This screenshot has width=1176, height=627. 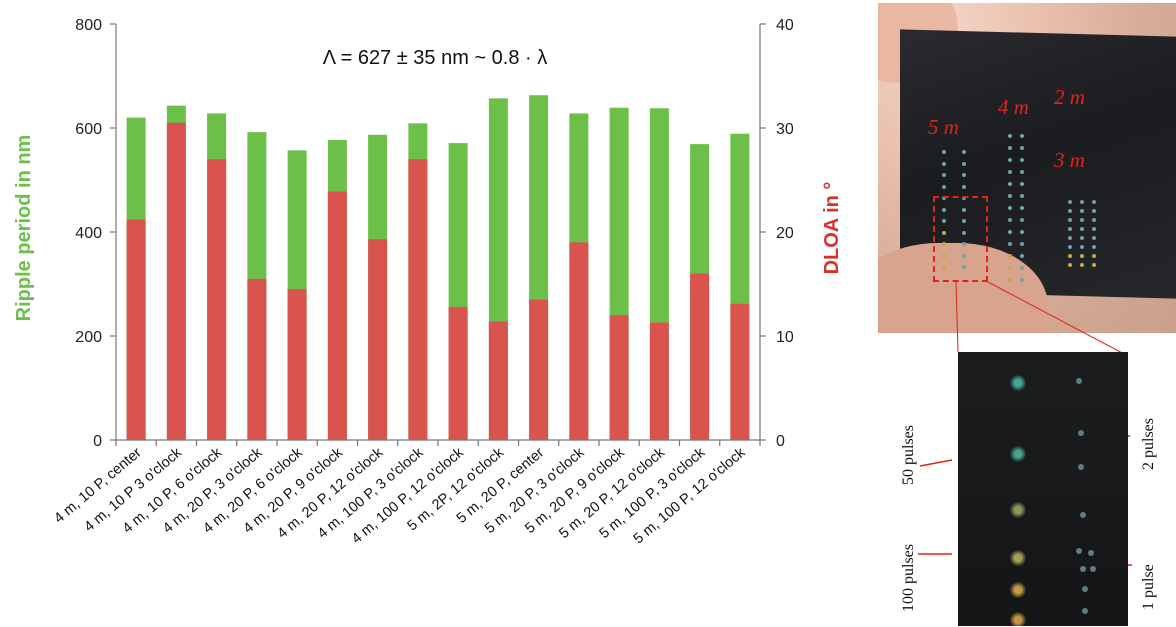 I want to click on y-tick-label-right: 40, so click(x=785, y=25).